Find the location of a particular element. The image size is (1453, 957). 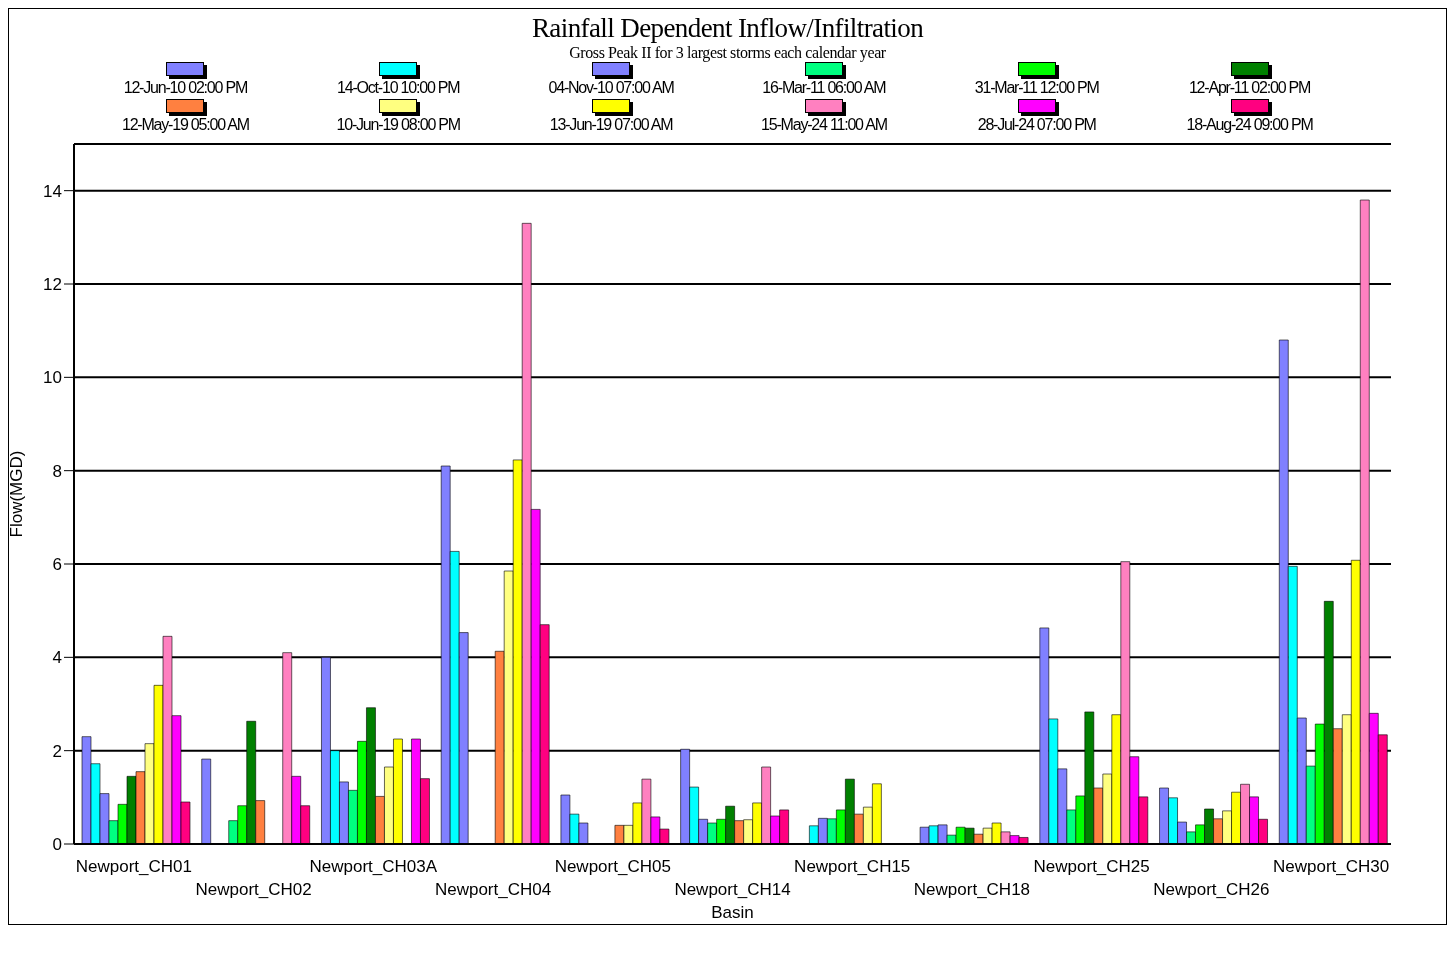

y-tick-label: 10 is located at coordinates (52, 378).